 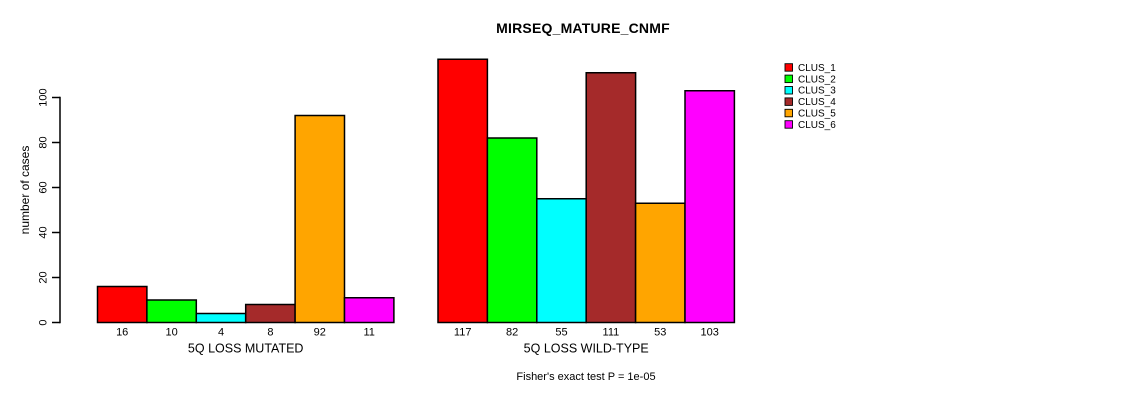 I want to click on bar-value-label: 92, so click(x=320, y=333).